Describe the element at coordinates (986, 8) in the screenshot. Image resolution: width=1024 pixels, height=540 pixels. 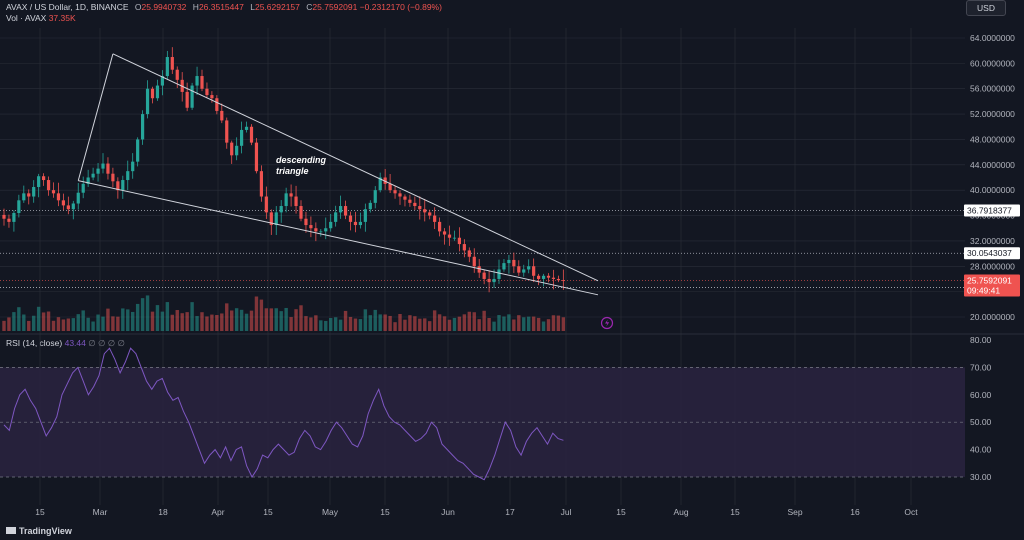
I see `currency-button: USD` at that location.